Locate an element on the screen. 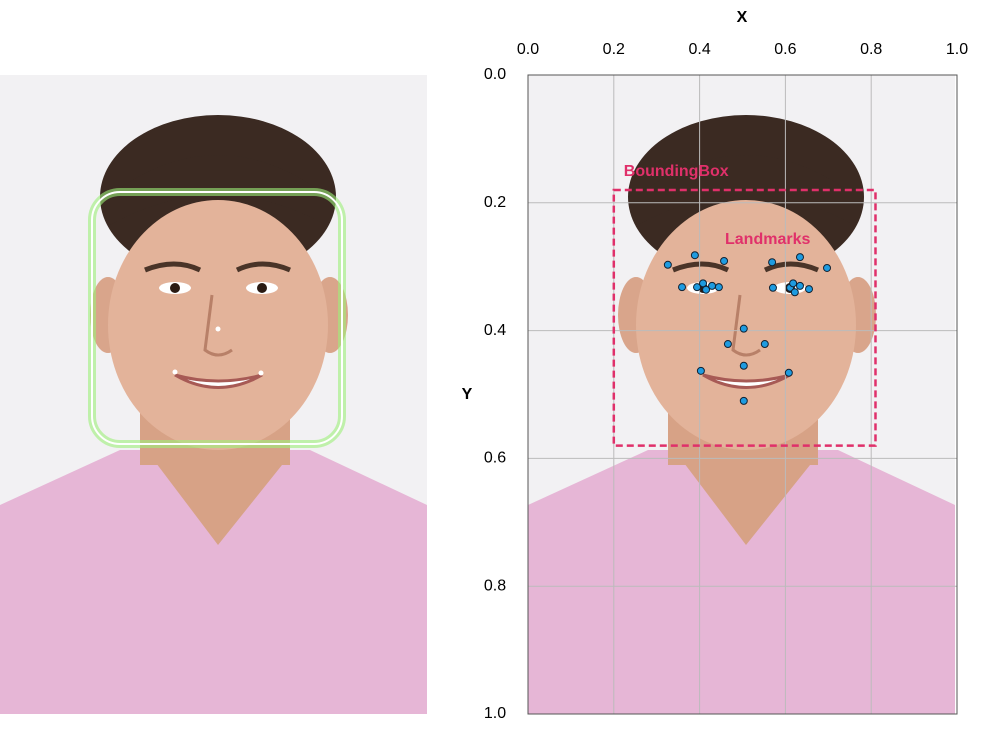  y-tick-label: 0.2 is located at coordinates (495, 202).